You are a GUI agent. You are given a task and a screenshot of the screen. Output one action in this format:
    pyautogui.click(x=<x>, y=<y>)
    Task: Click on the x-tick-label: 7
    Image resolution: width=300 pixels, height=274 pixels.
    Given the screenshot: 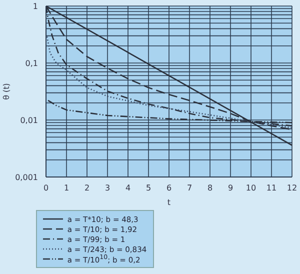 What is the action you would take?
    pyautogui.click(x=189, y=188)
    